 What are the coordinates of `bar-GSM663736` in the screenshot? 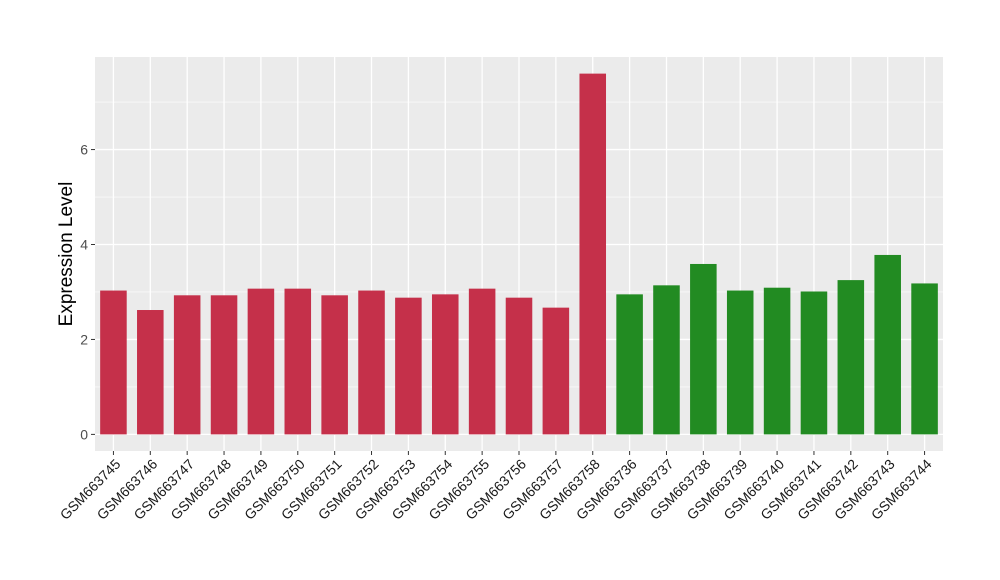 It's located at (629, 364).